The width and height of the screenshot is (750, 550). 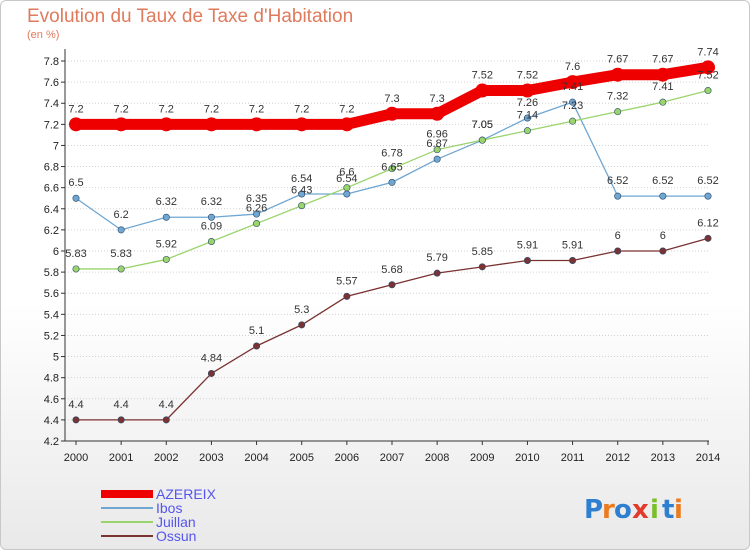 What do you see at coordinates (346, 173) in the screenshot?
I see `data-label-juillan: 6.6` at bounding box center [346, 173].